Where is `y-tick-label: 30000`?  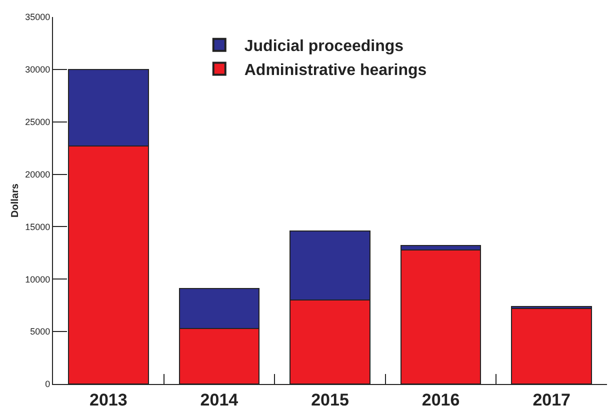
y-tick-label: 30000 is located at coordinates (37, 69).